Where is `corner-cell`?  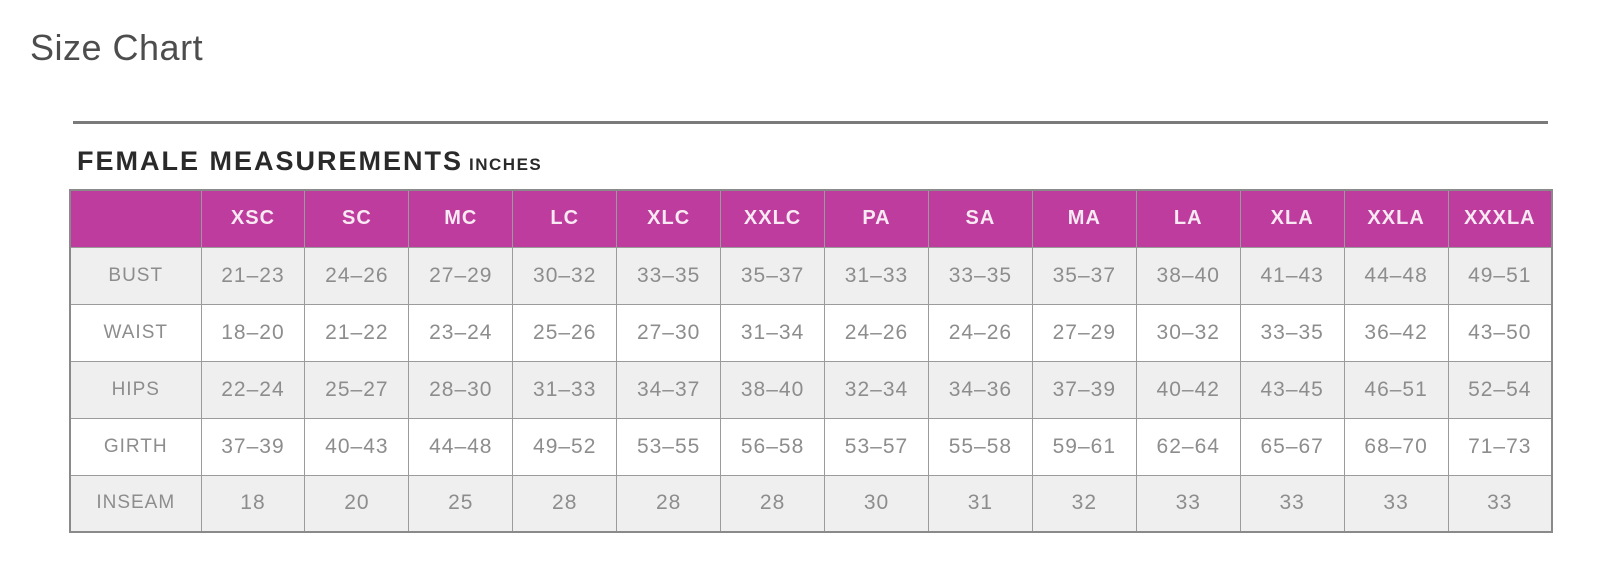 corner-cell is located at coordinates (135, 218).